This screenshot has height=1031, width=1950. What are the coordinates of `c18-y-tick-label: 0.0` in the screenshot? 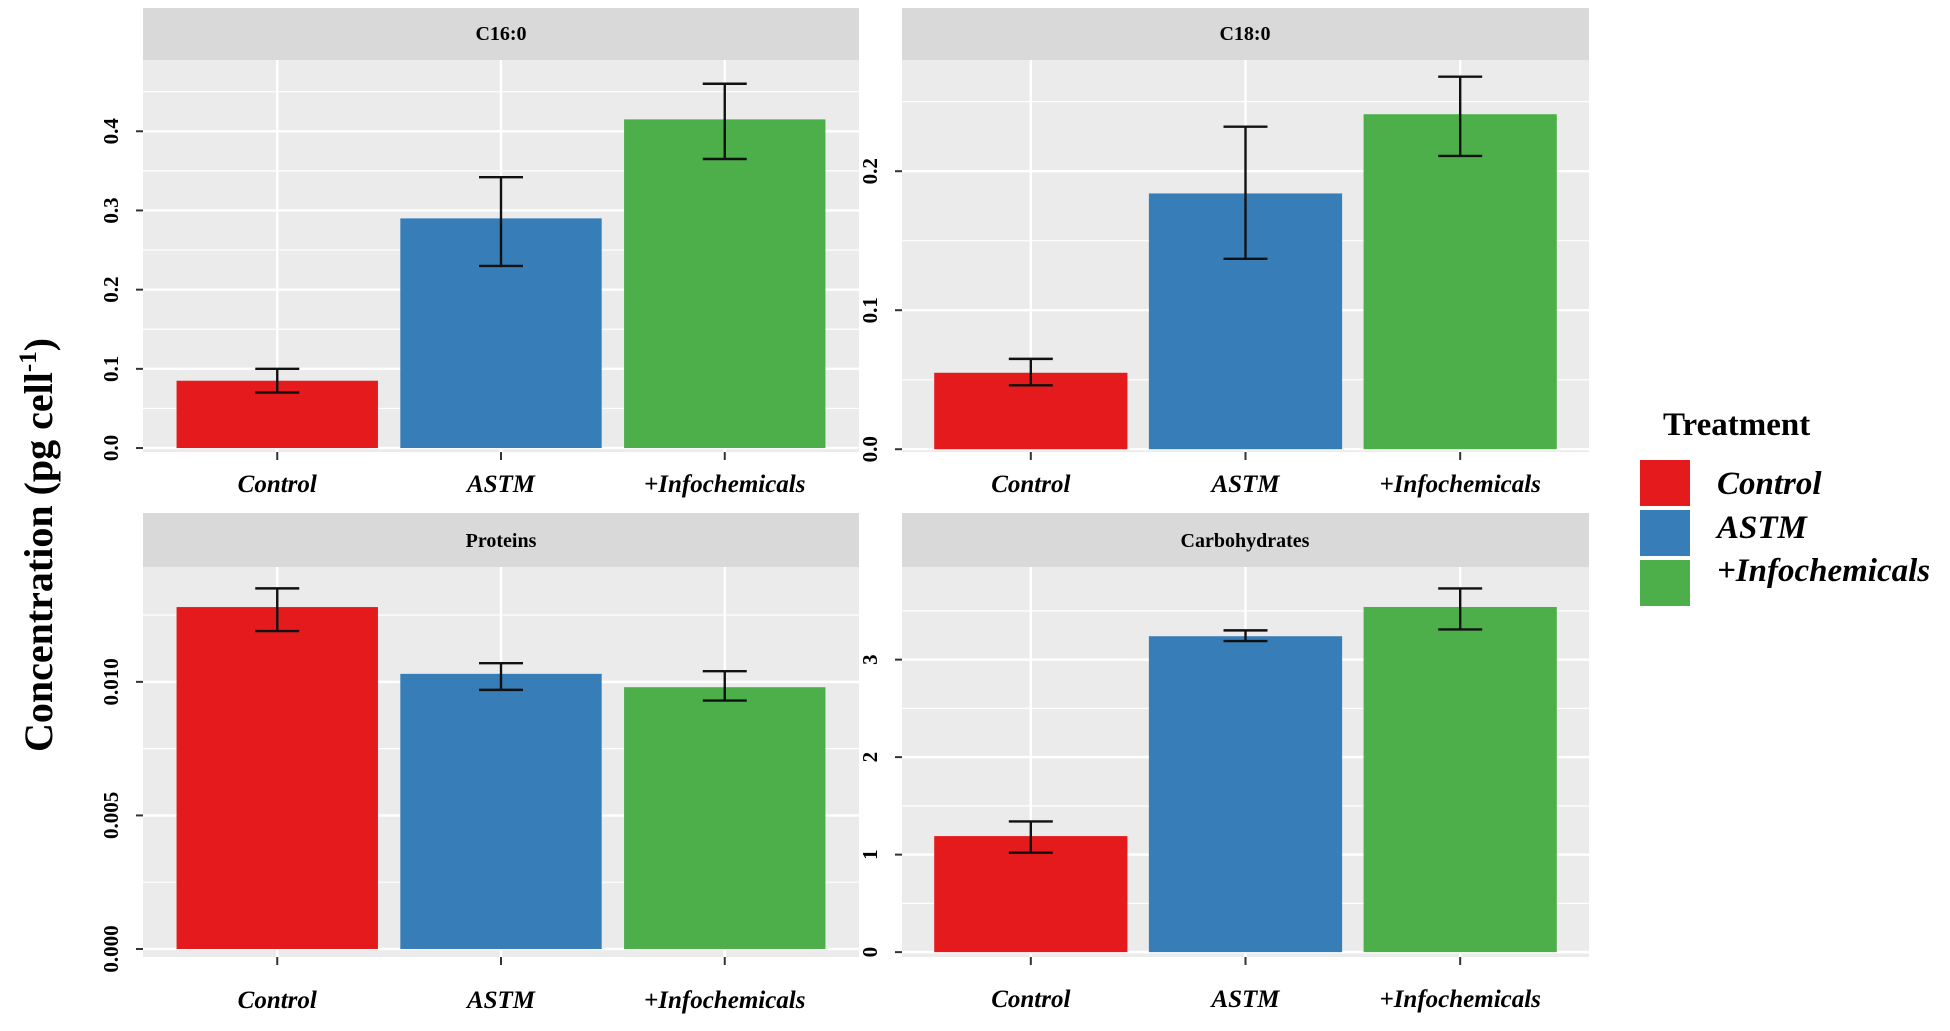 It's located at (870, 449).